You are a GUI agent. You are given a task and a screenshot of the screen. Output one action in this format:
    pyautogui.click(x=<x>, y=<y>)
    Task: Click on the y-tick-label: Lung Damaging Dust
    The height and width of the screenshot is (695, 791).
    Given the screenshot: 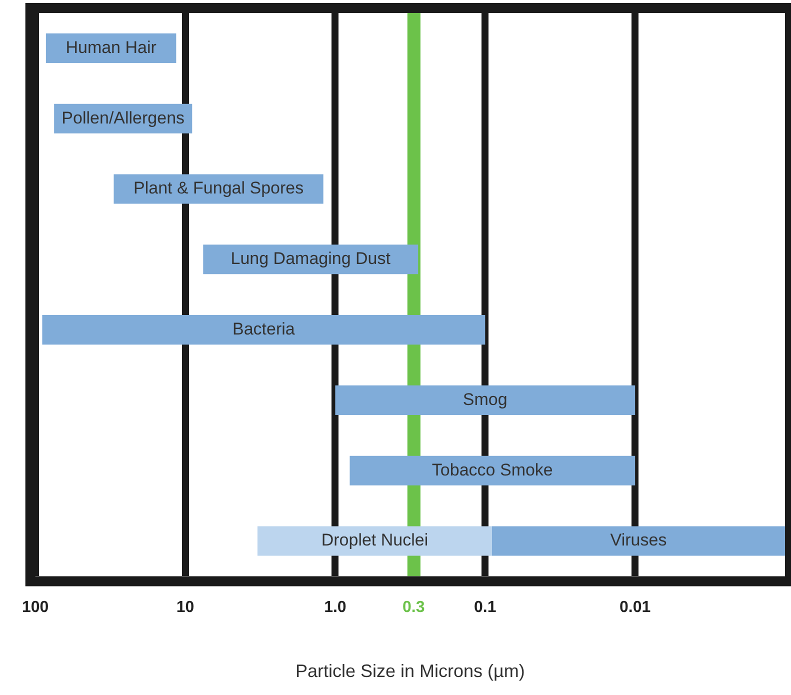 What is the action you would take?
    pyautogui.click(x=310, y=258)
    